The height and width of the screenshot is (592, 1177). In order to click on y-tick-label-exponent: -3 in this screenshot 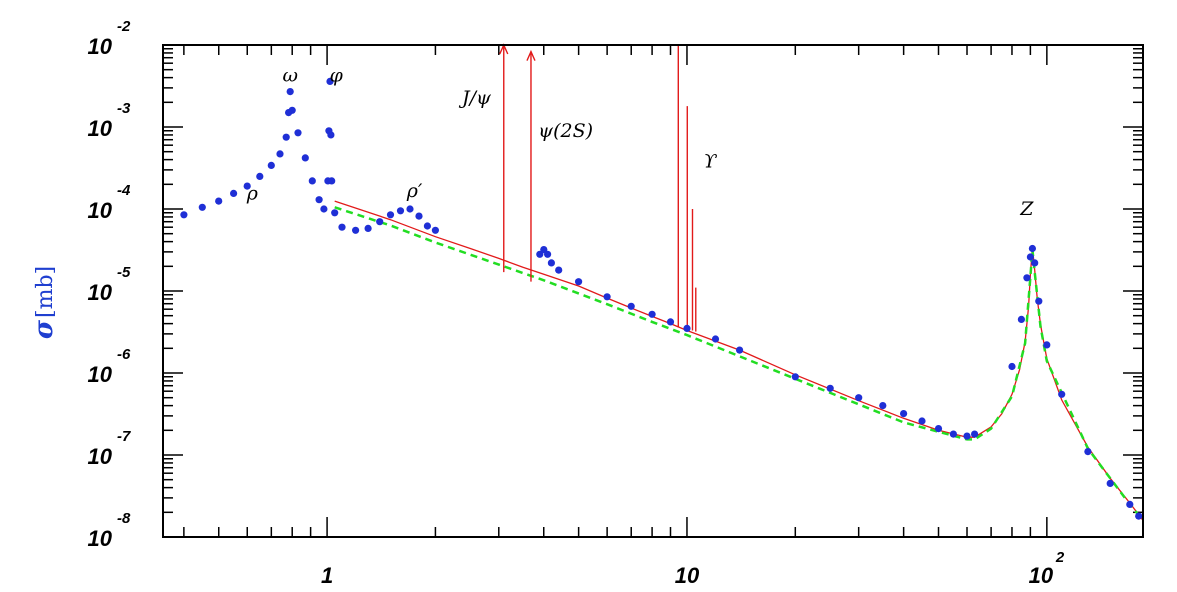, I will do `click(124, 108)`.